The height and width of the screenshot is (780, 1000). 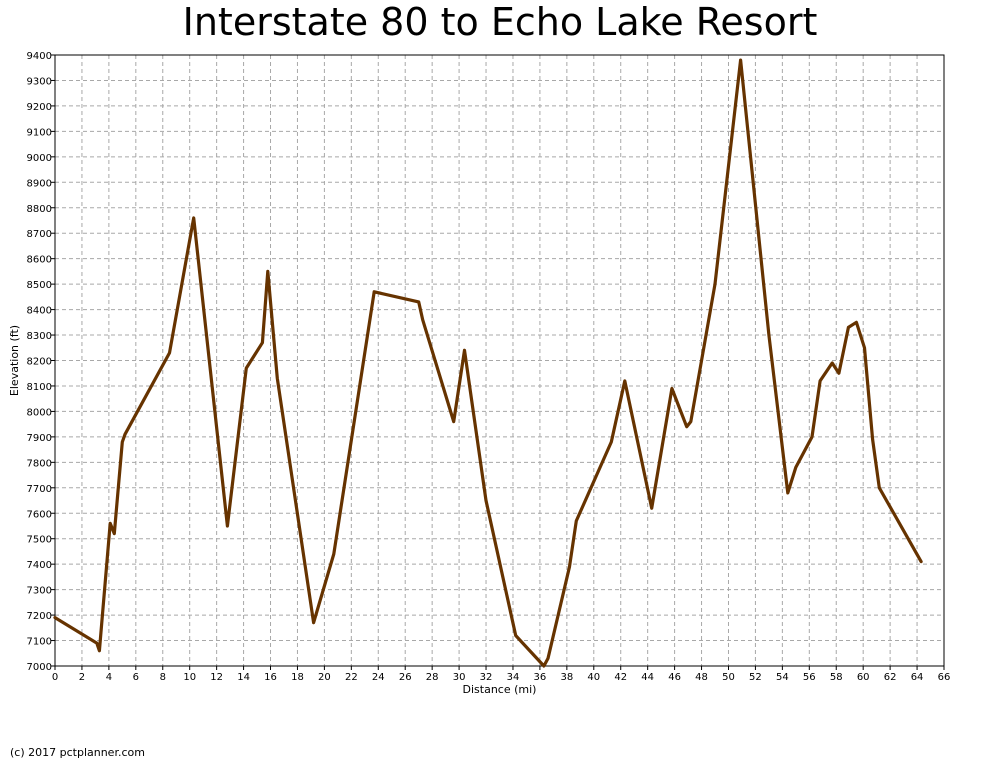 What do you see at coordinates (39, 565) in the screenshot?
I see `y-tick-label: 7400` at bounding box center [39, 565].